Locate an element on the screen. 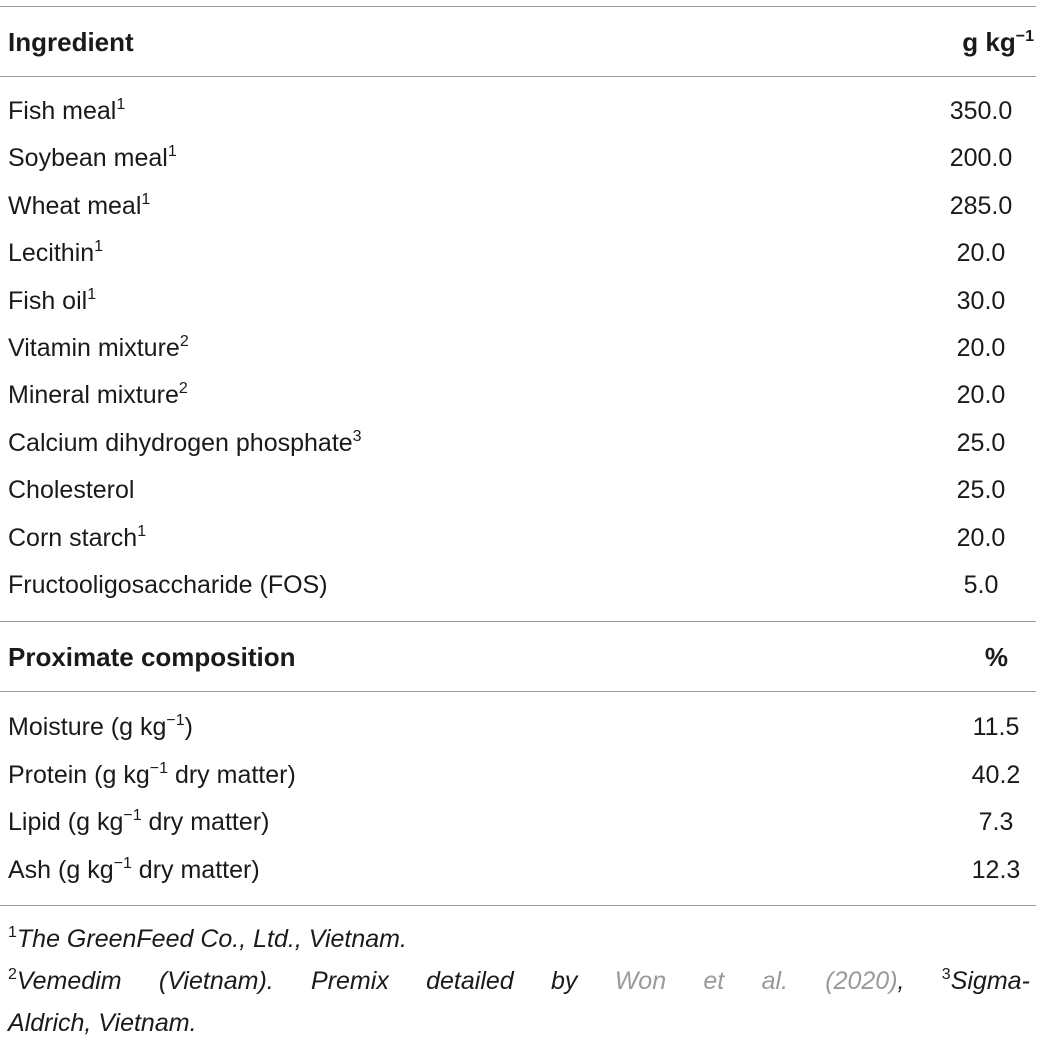  ingredient-row: Vitamin mixture2 20.0 is located at coordinates (518, 348).